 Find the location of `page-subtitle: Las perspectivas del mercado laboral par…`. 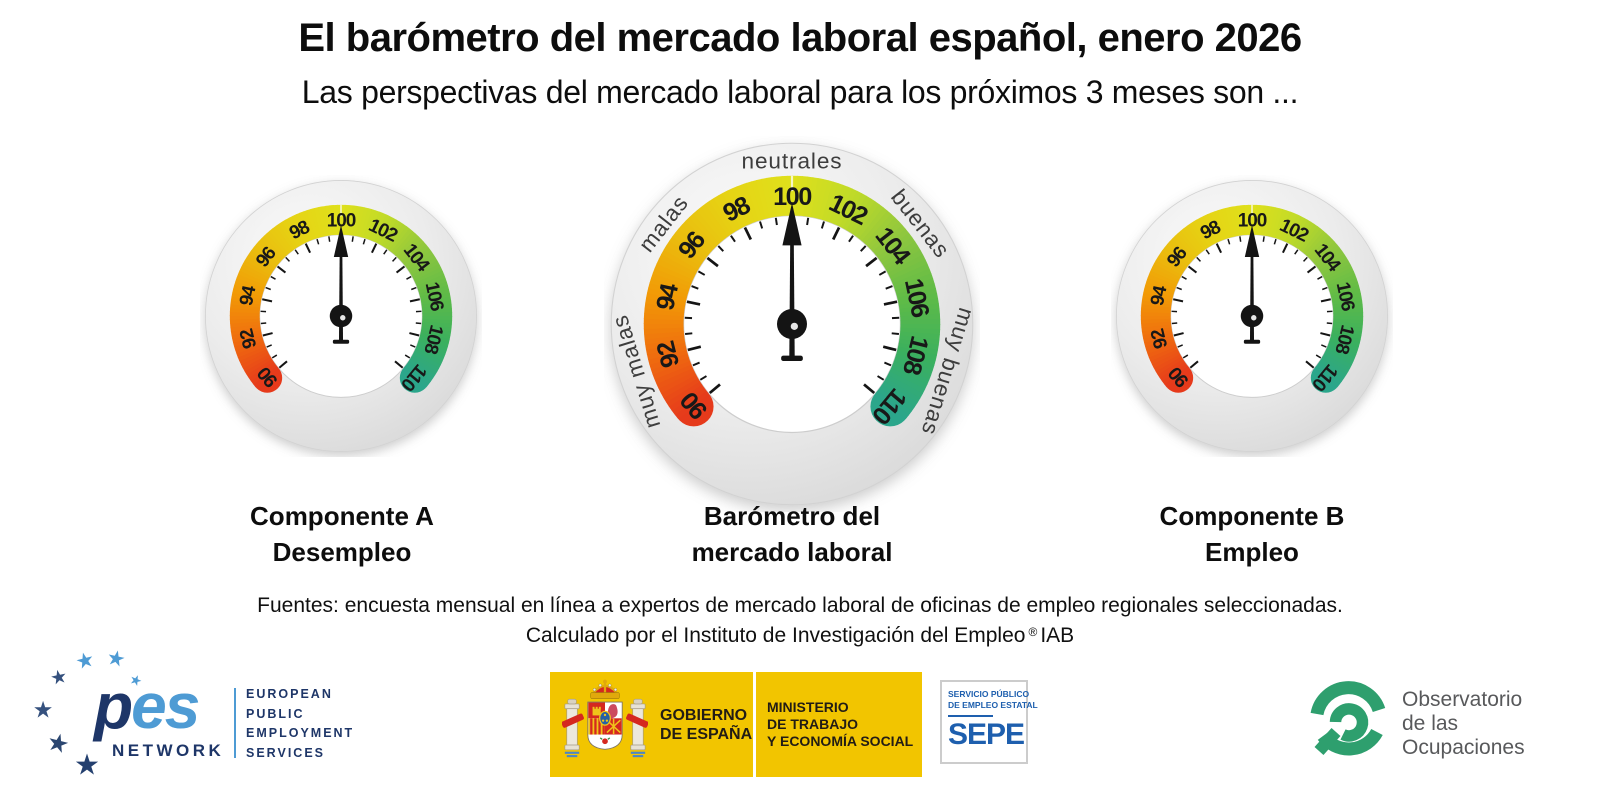

page-subtitle: Las perspectivas del mercado laboral par… is located at coordinates (800, 92).